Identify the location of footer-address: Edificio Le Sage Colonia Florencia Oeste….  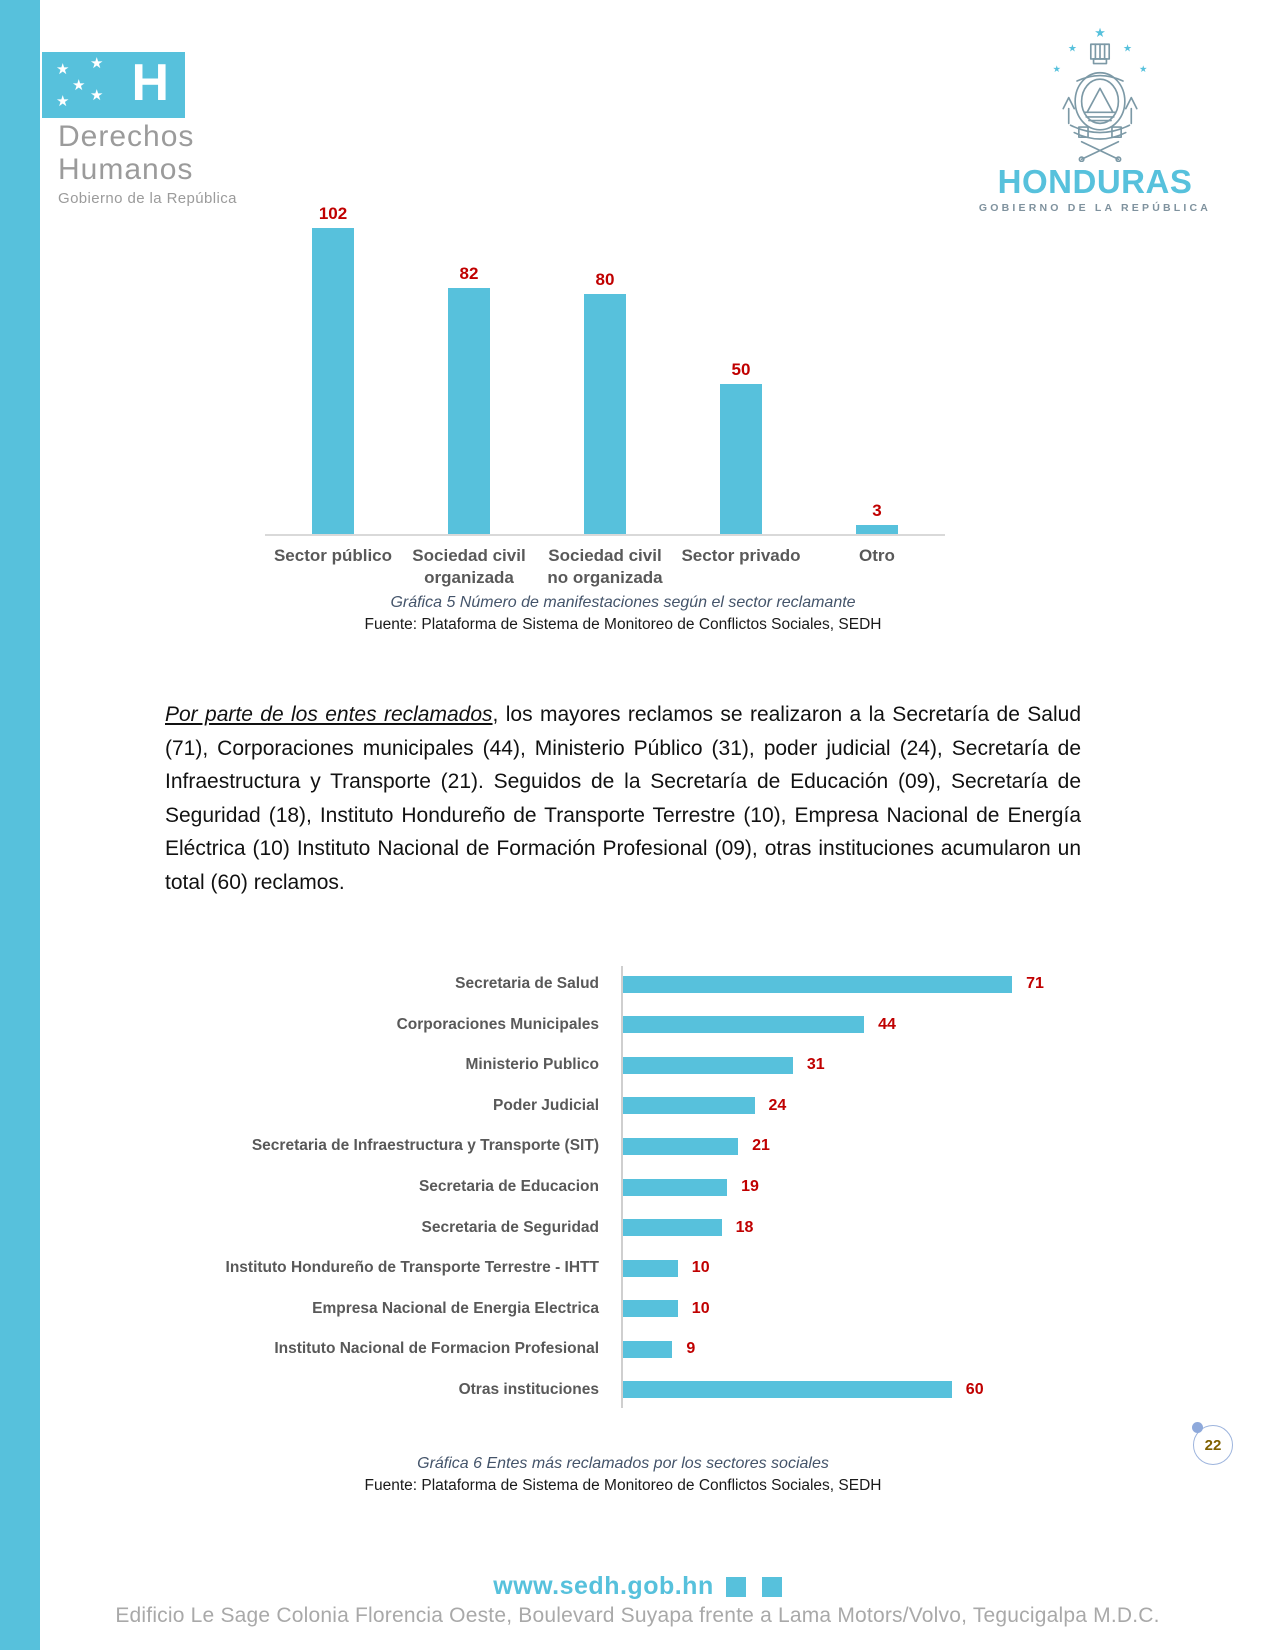
(637, 1615).